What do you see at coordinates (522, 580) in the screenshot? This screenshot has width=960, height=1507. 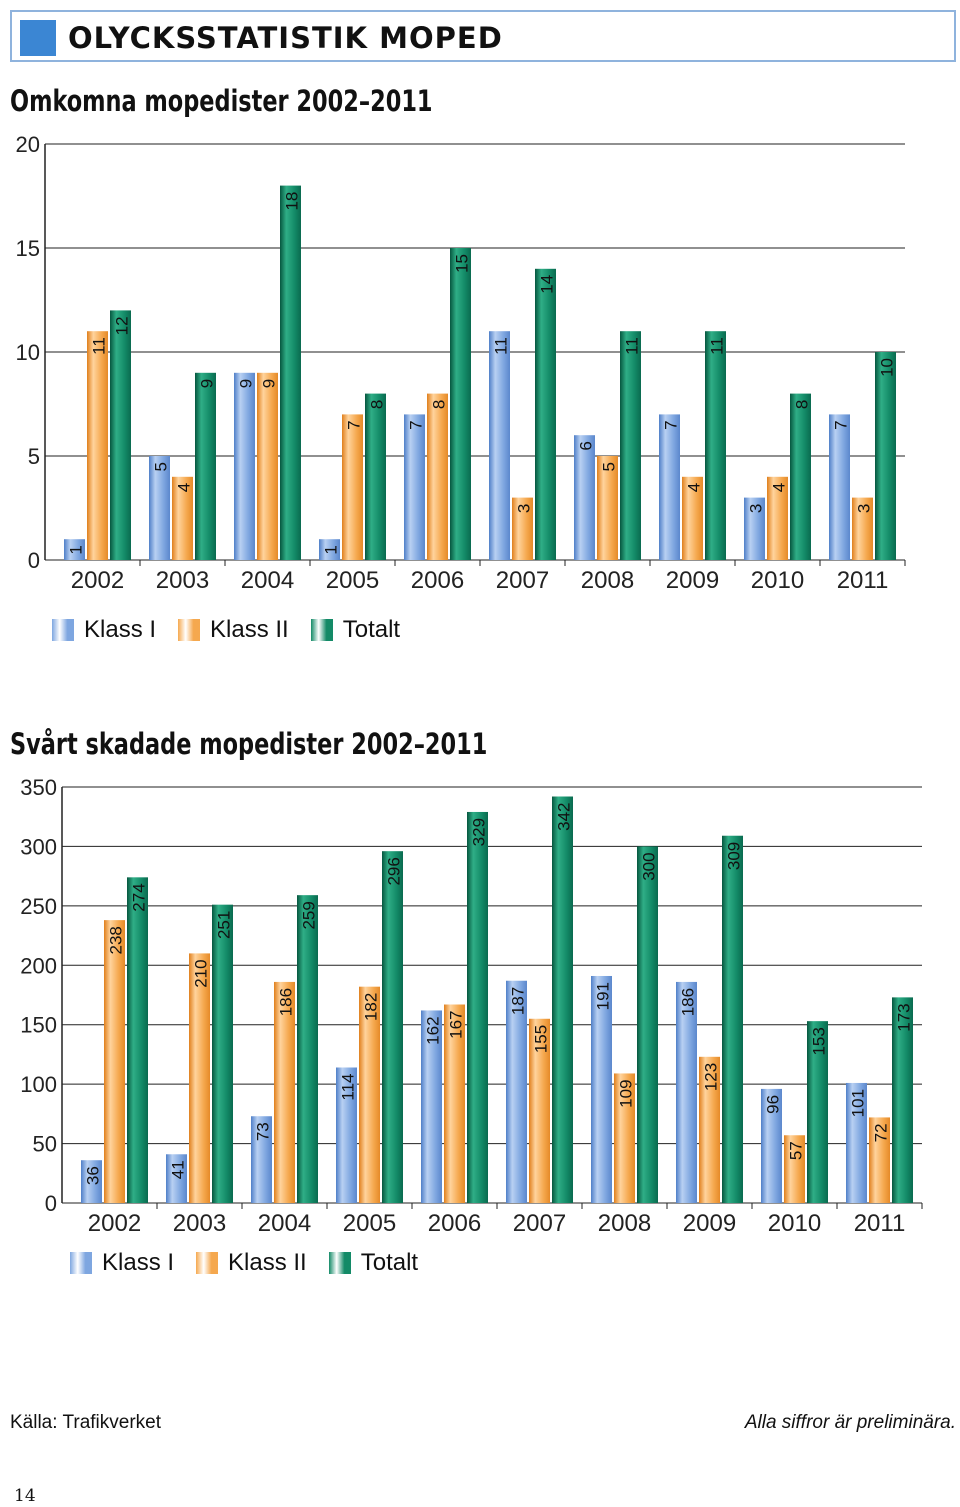 I see `x-tick-label: 2007` at bounding box center [522, 580].